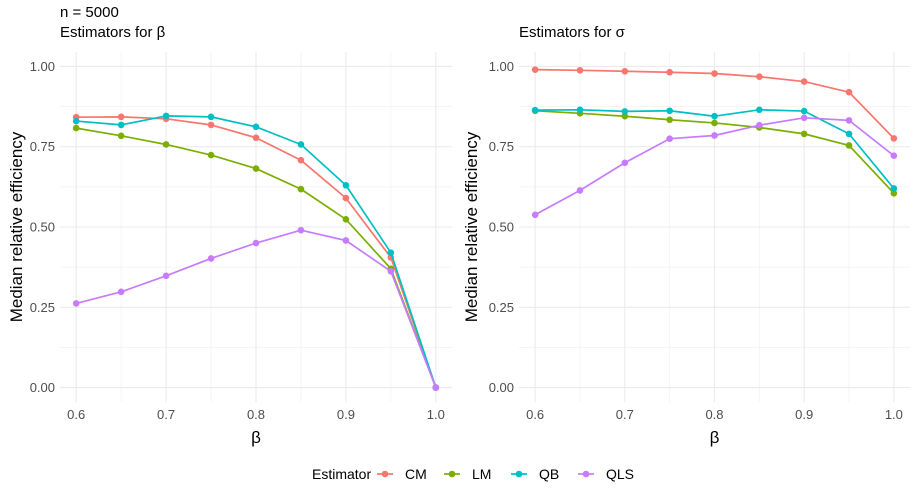  Describe the element at coordinates (467, 474) in the screenshot. I see `legend-item-LM: LM` at that location.